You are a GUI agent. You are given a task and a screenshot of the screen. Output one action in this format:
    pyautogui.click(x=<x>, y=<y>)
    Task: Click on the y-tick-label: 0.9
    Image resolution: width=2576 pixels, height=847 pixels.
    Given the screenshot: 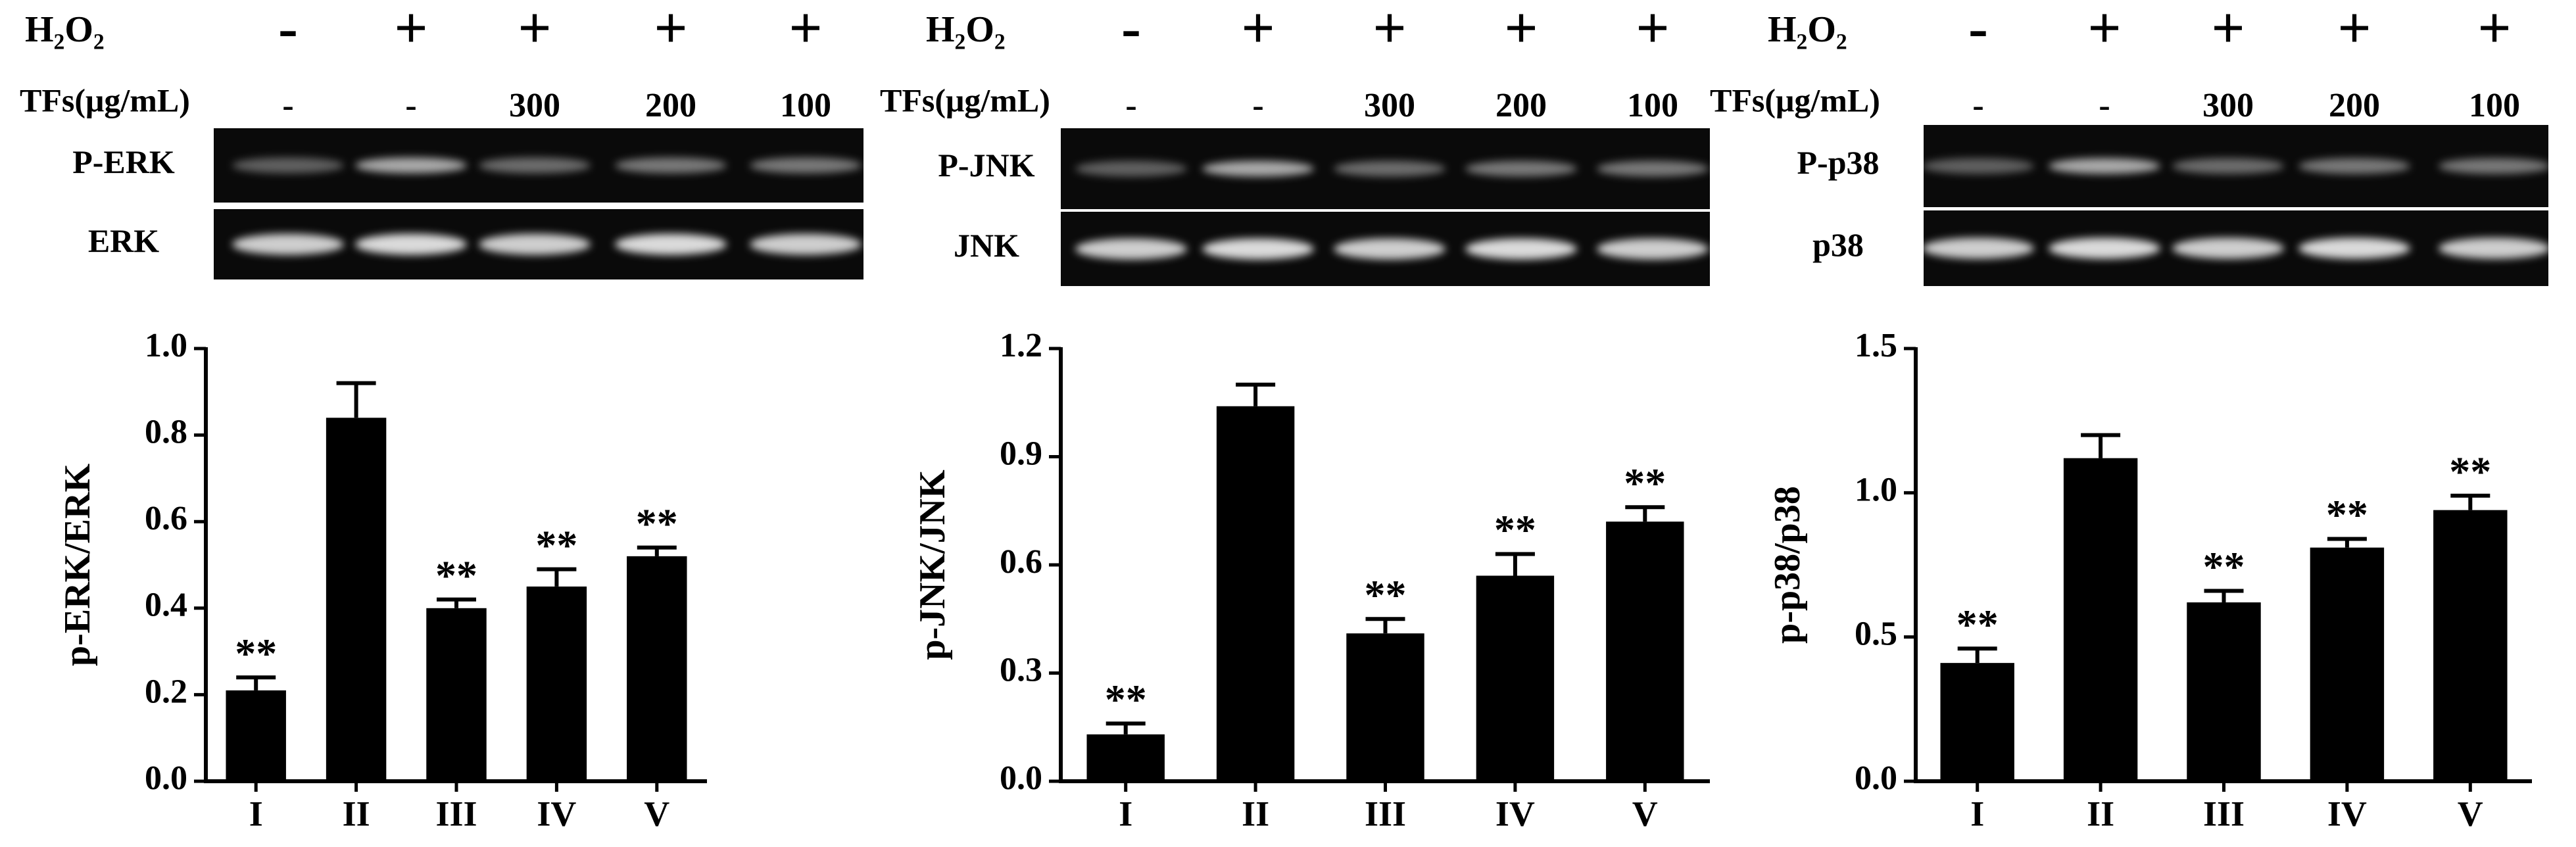 What is the action you would take?
    pyautogui.click(x=1021, y=454)
    